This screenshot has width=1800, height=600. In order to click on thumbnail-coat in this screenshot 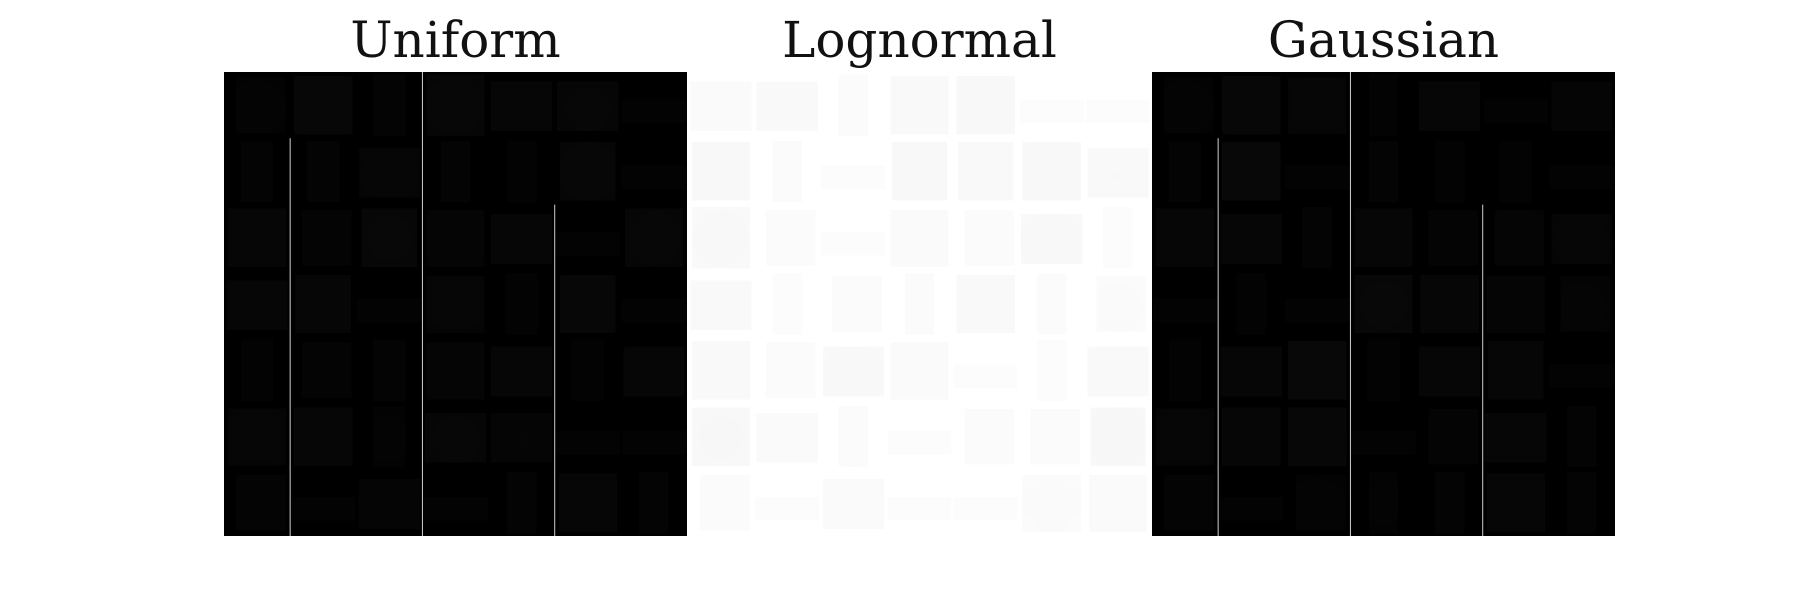, I will do `click(455, 105)`.